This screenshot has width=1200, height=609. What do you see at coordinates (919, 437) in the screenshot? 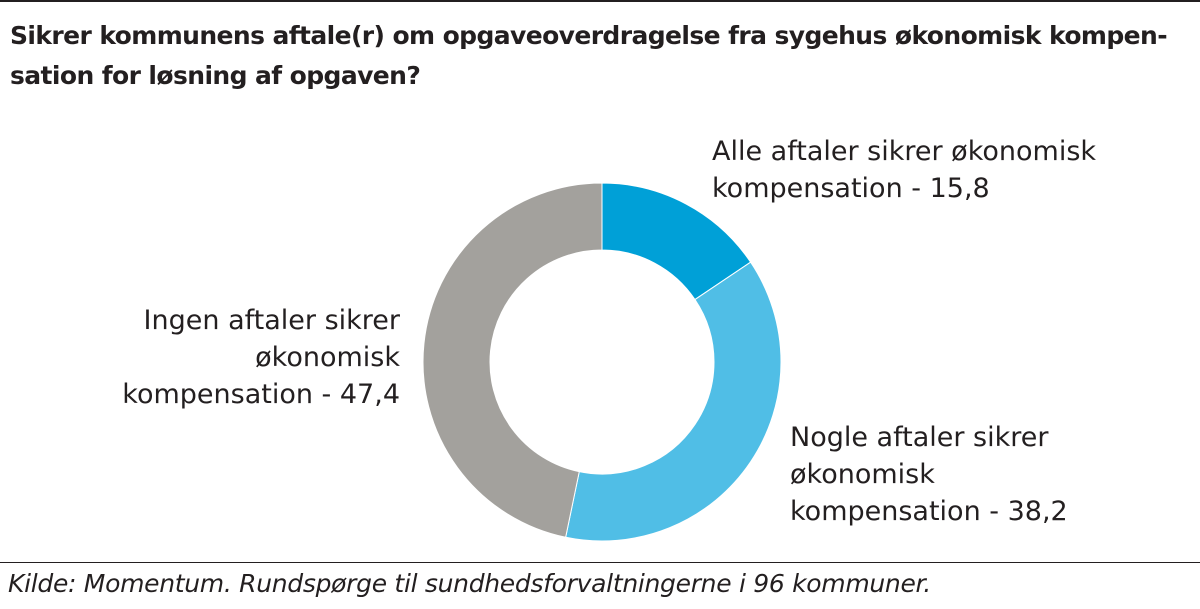
I see `label-line: Nogle aftaler sikrer` at bounding box center [919, 437].